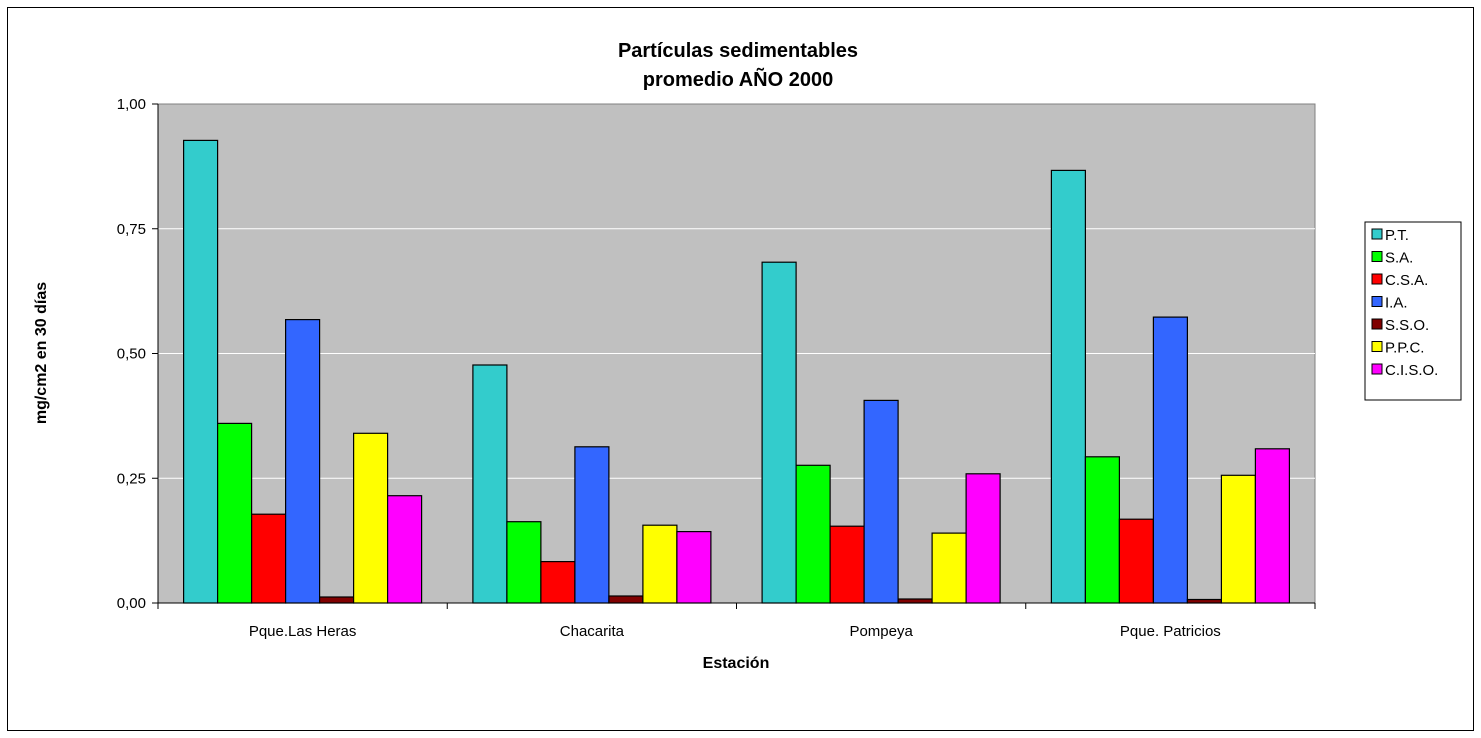  What do you see at coordinates (1170, 631) in the screenshot?
I see `x-tick-label: Pque. Patricios` at bounding box center [1170, 631].